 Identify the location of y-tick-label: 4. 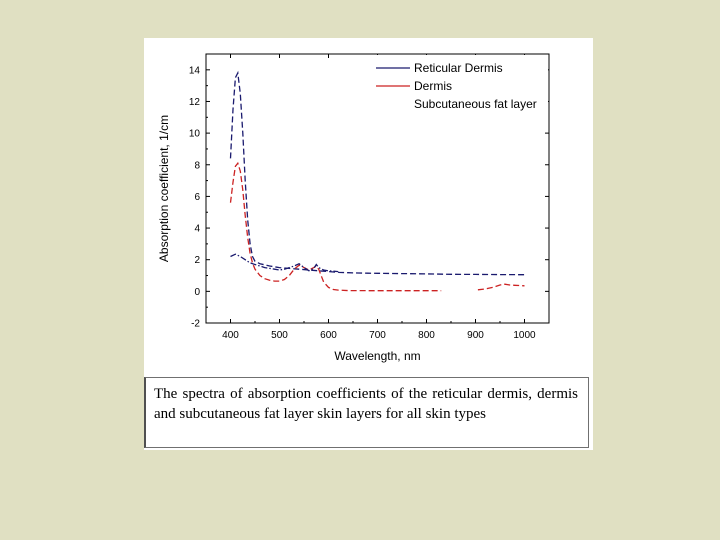
(197, 229).